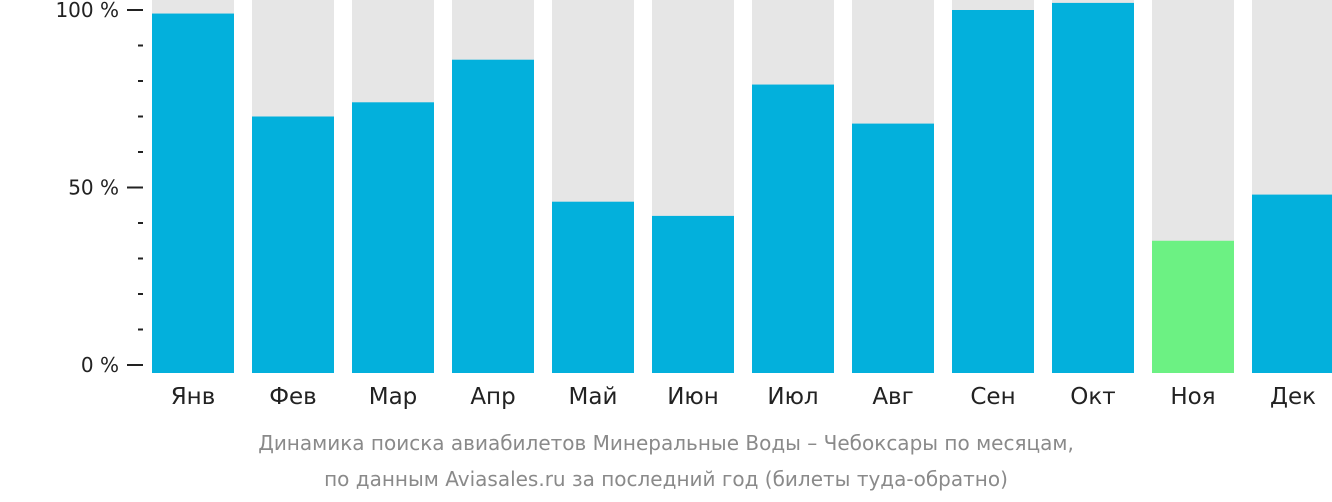  Describe the element at coordinates (492, 397) in the screenshot. I see `x-category-label: Апр` at that location.